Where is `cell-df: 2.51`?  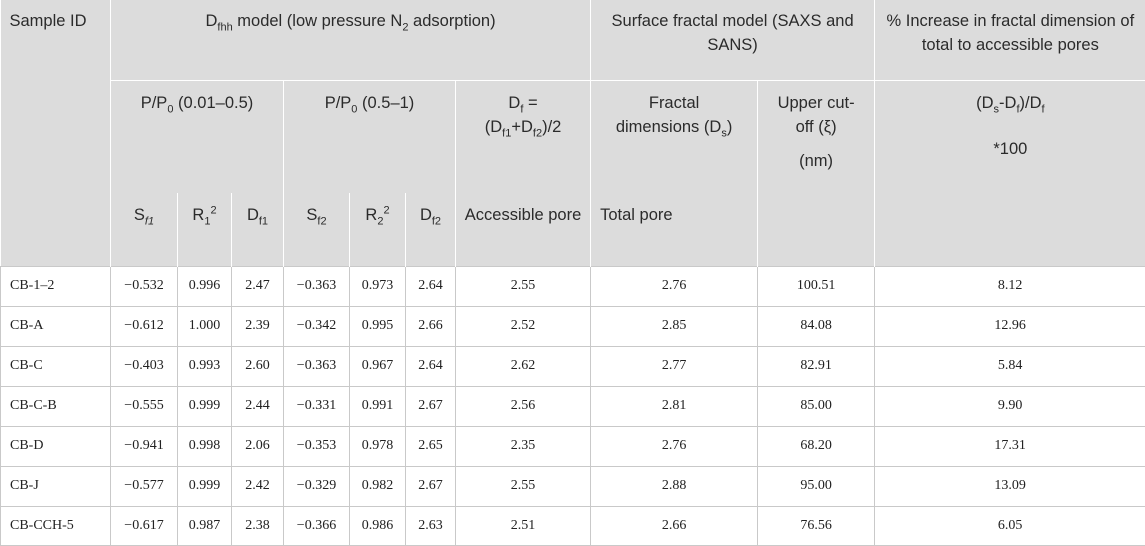 cell-df: 2.51 is located at coordinates (523, 525).